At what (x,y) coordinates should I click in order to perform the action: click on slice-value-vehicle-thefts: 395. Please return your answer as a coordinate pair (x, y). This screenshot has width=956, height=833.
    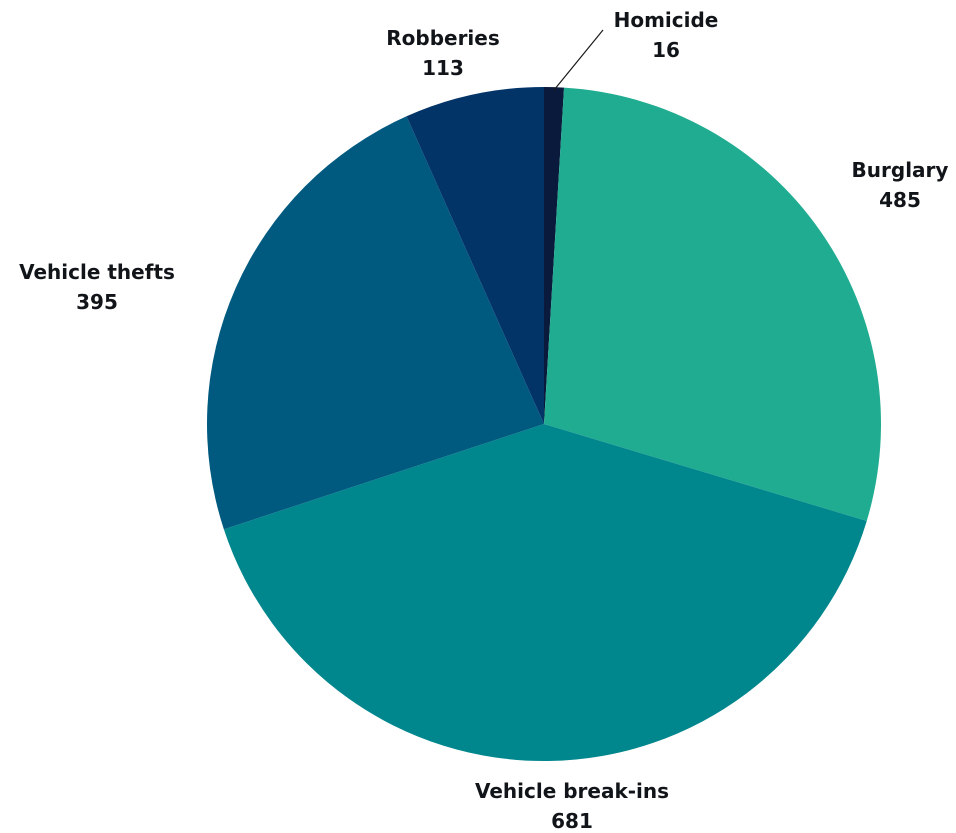
    Looking at the image, I should click on (97, 302).